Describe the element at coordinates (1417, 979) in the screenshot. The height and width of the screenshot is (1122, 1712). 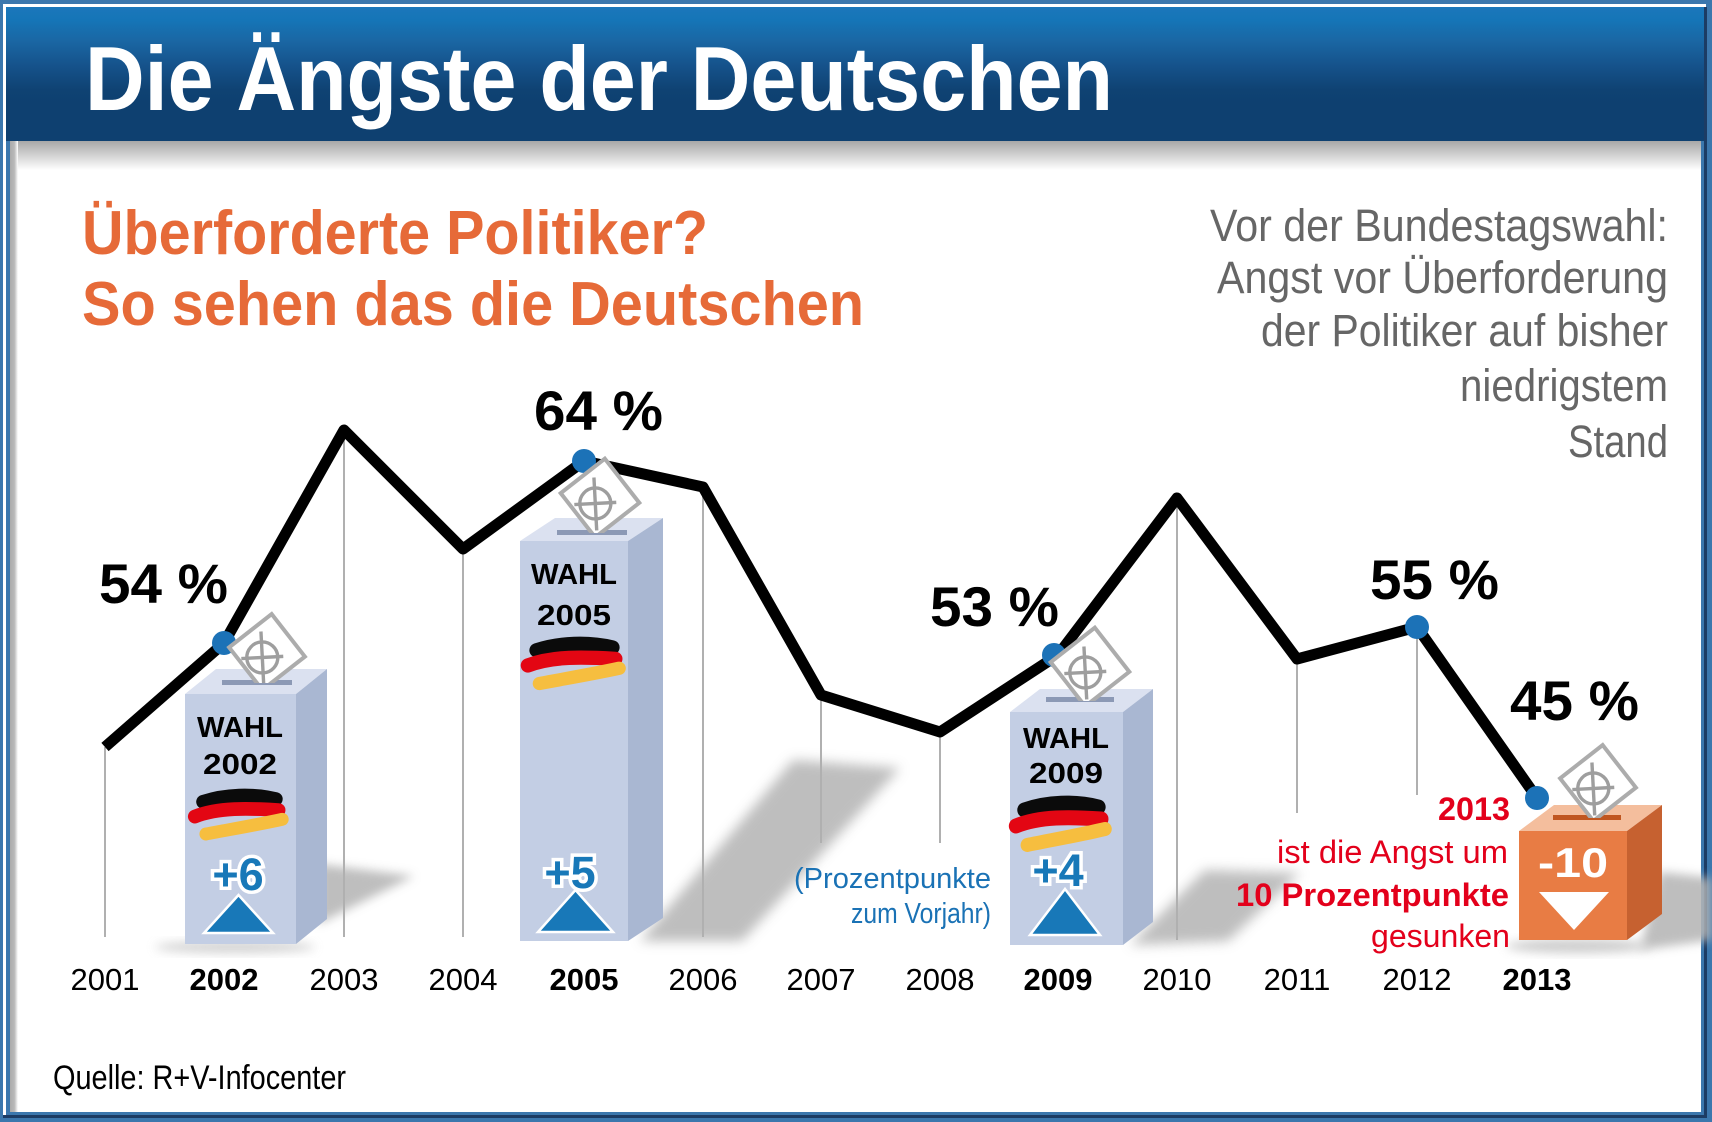
I see `svg-text: 2012` at that location.